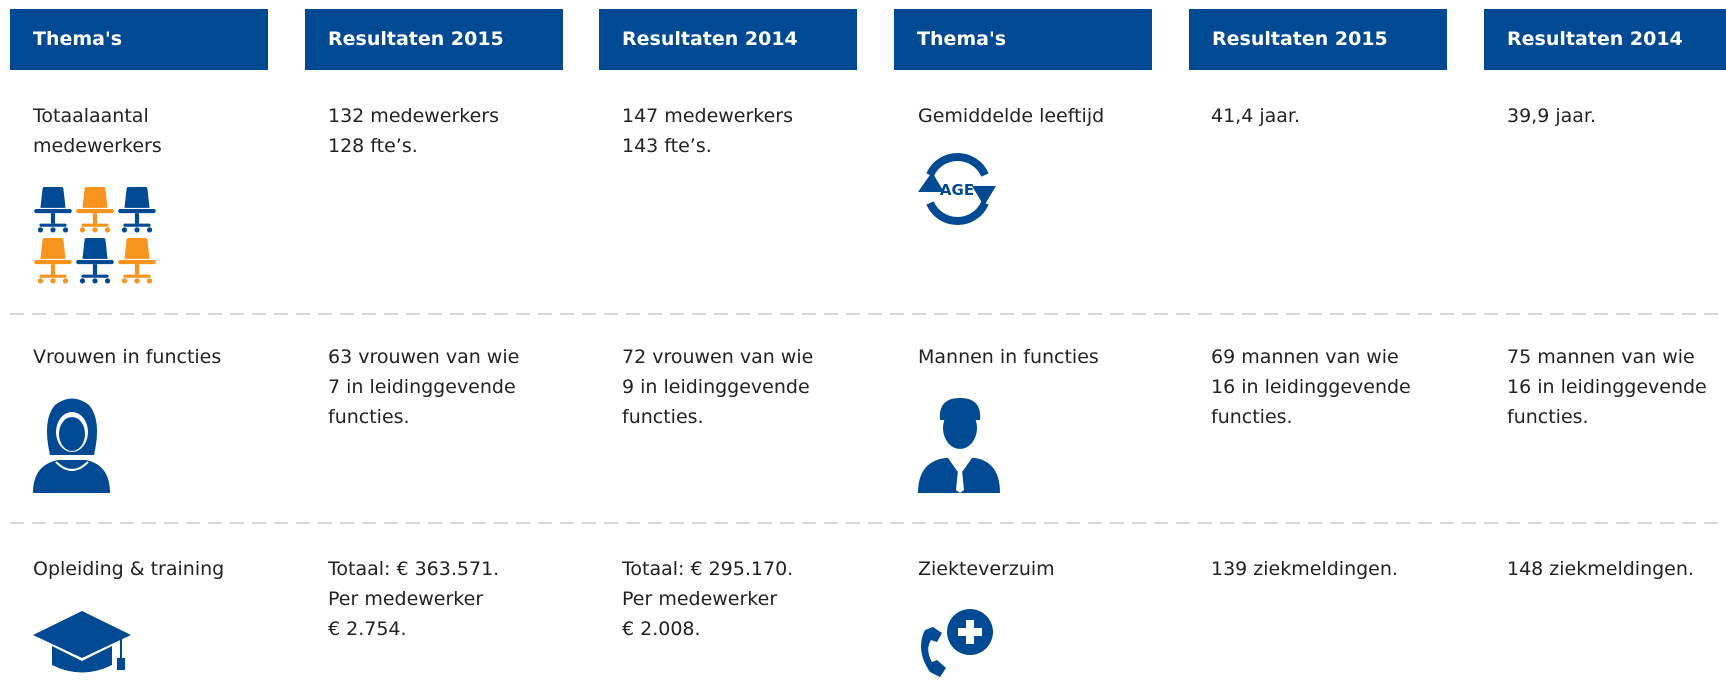  Describe the element at coordinates (716, 387) in the screenshot. I see `result-text: 9 in leidinggevende` at that location.